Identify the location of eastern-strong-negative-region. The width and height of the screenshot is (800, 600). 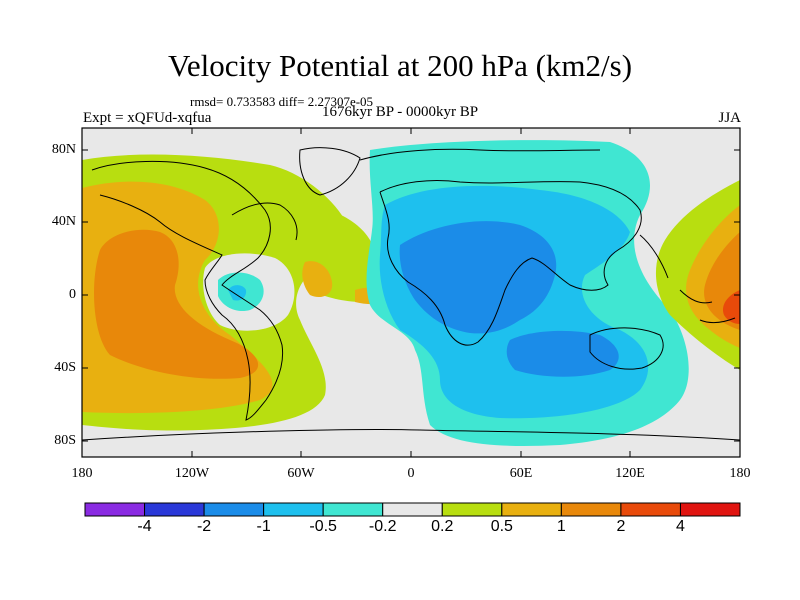
(478, 277).